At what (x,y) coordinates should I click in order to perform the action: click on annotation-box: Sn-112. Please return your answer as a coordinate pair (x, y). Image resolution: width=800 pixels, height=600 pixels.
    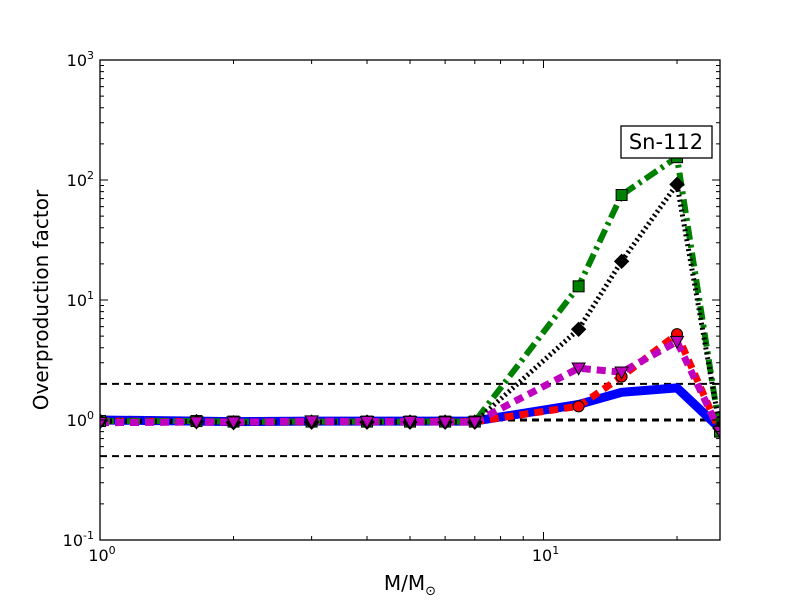
    Looking at the image, I should click on (666, 142).